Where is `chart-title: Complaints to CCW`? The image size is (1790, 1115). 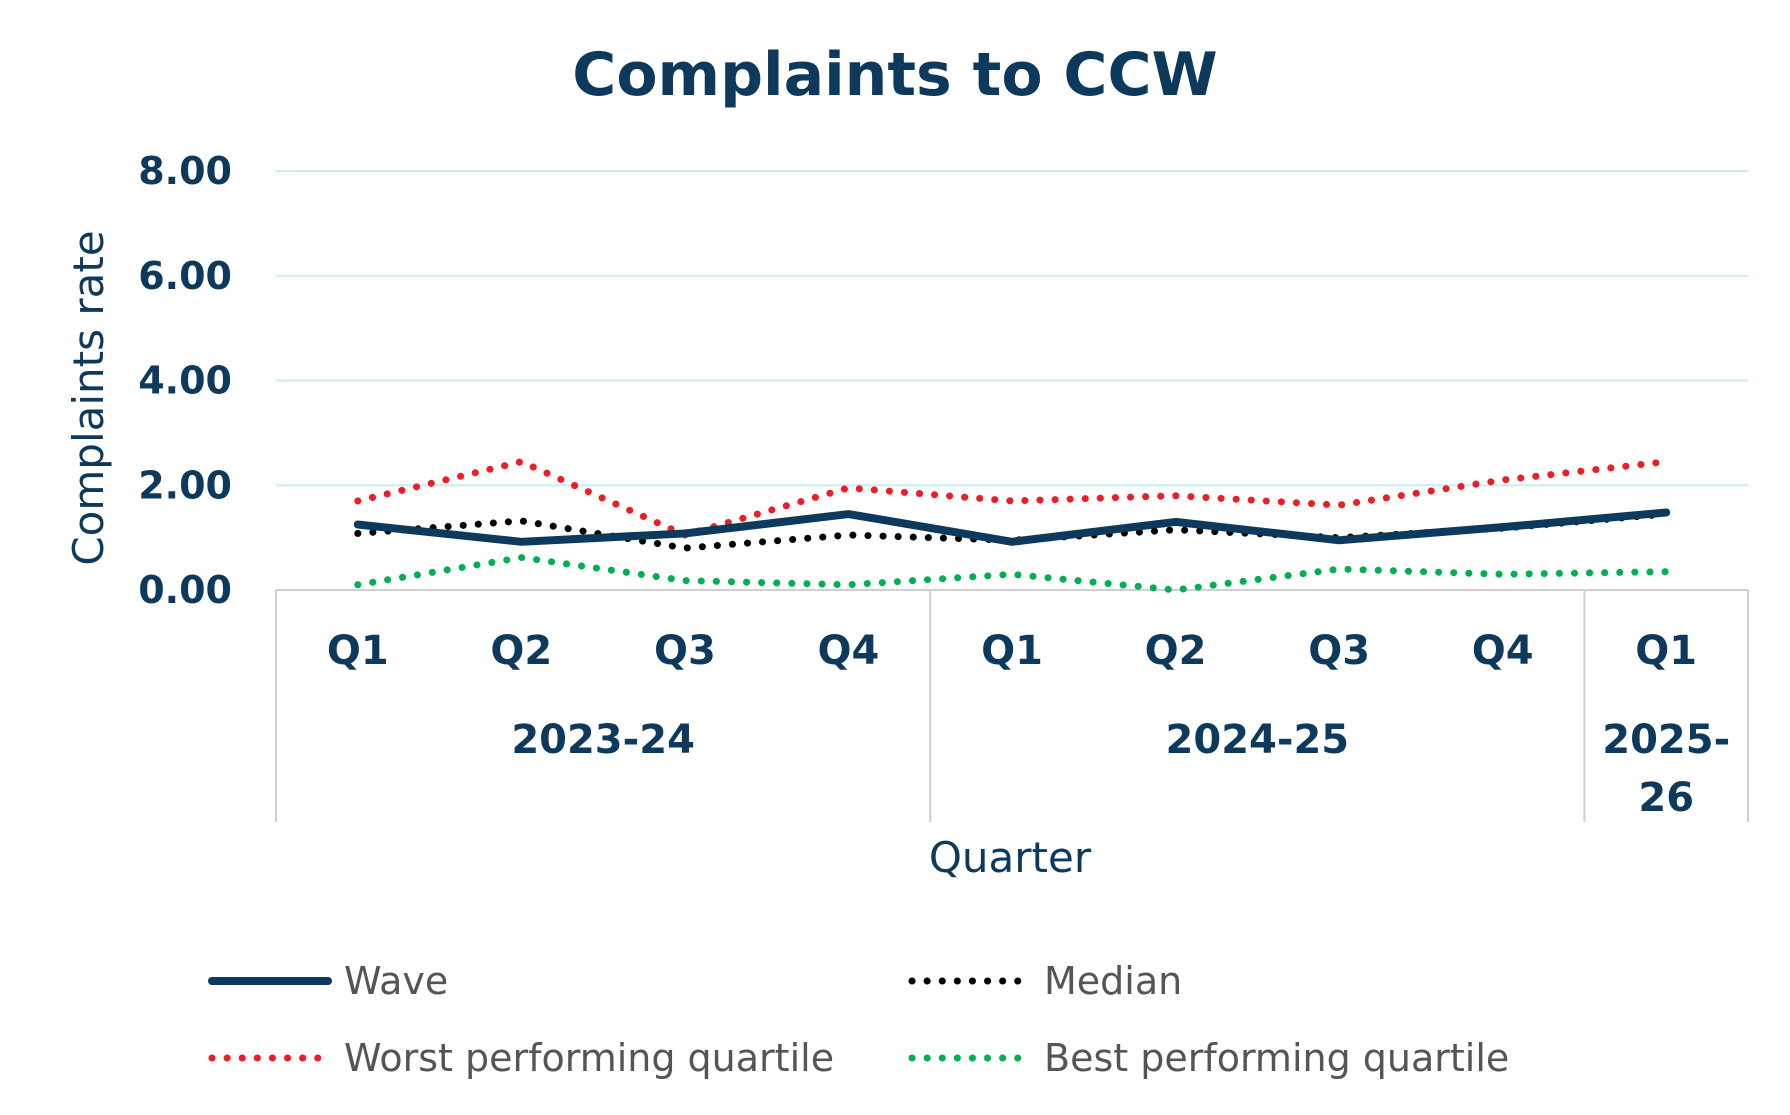
chart-title: Complaints to CCW is located at coordinates (894, 75).